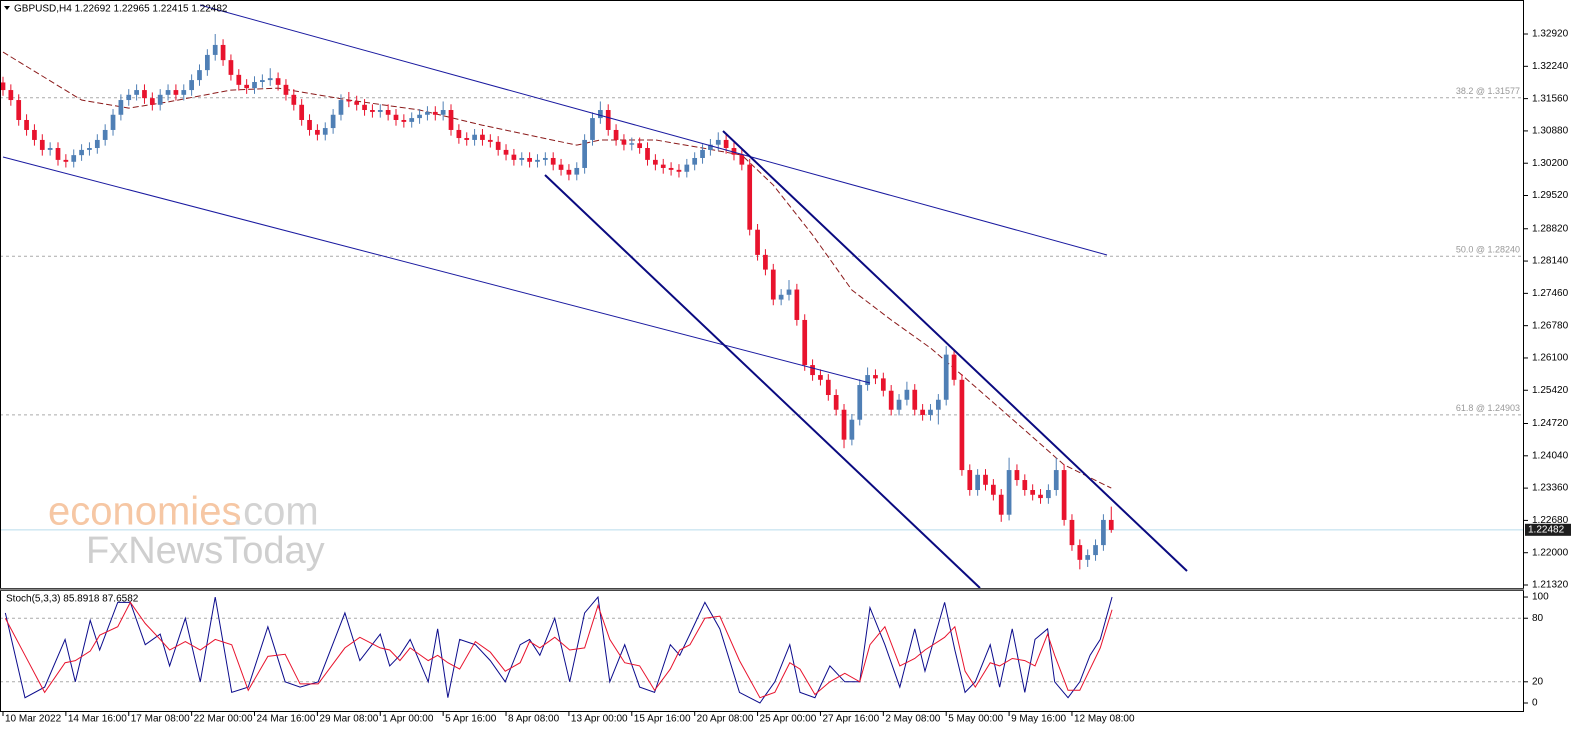 The height and width of the screenshot is (743, 1596). Describe the element at coordinates (1550, 455) in the screenshot. I see `y-tick-label: 1.24040` at that location.